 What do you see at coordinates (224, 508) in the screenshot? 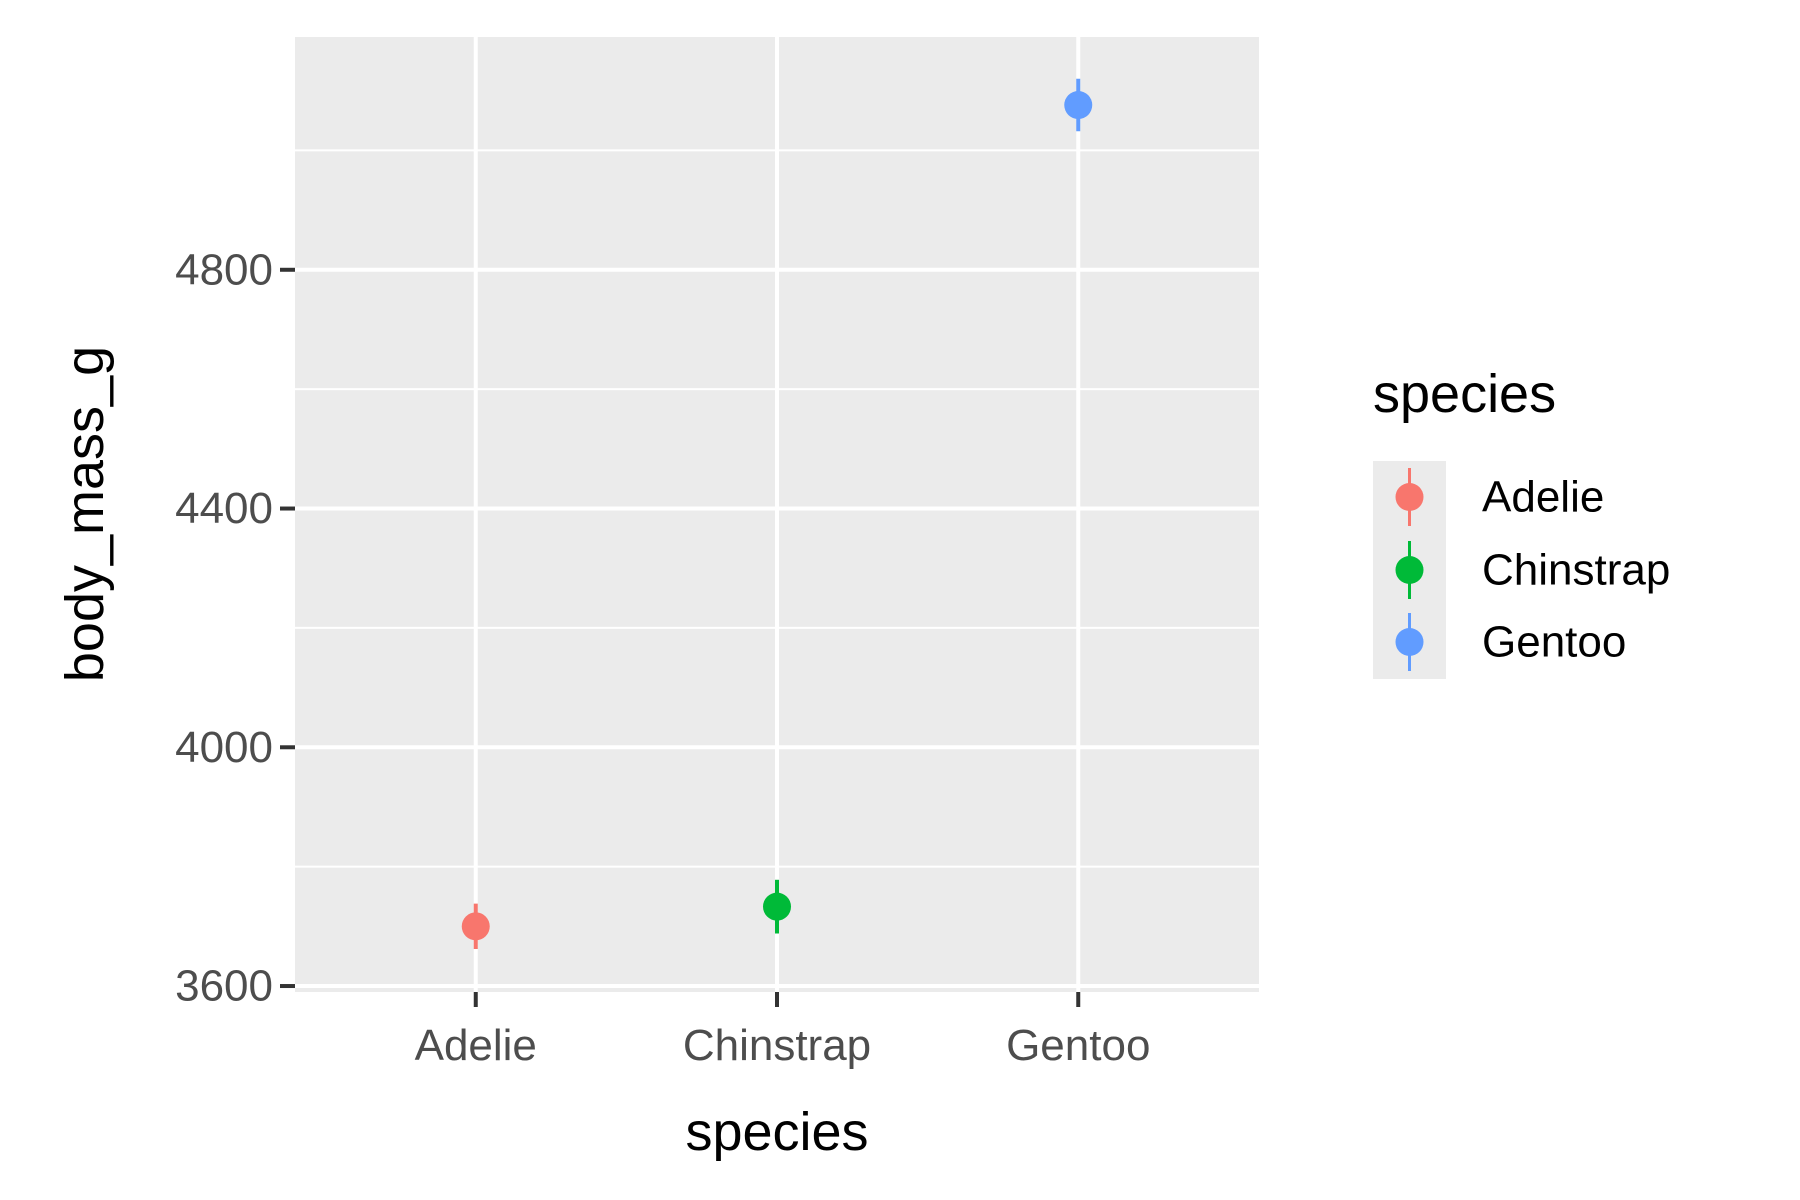
I see `y-tick-label-2: 4400` at bounding box center [224, 508].